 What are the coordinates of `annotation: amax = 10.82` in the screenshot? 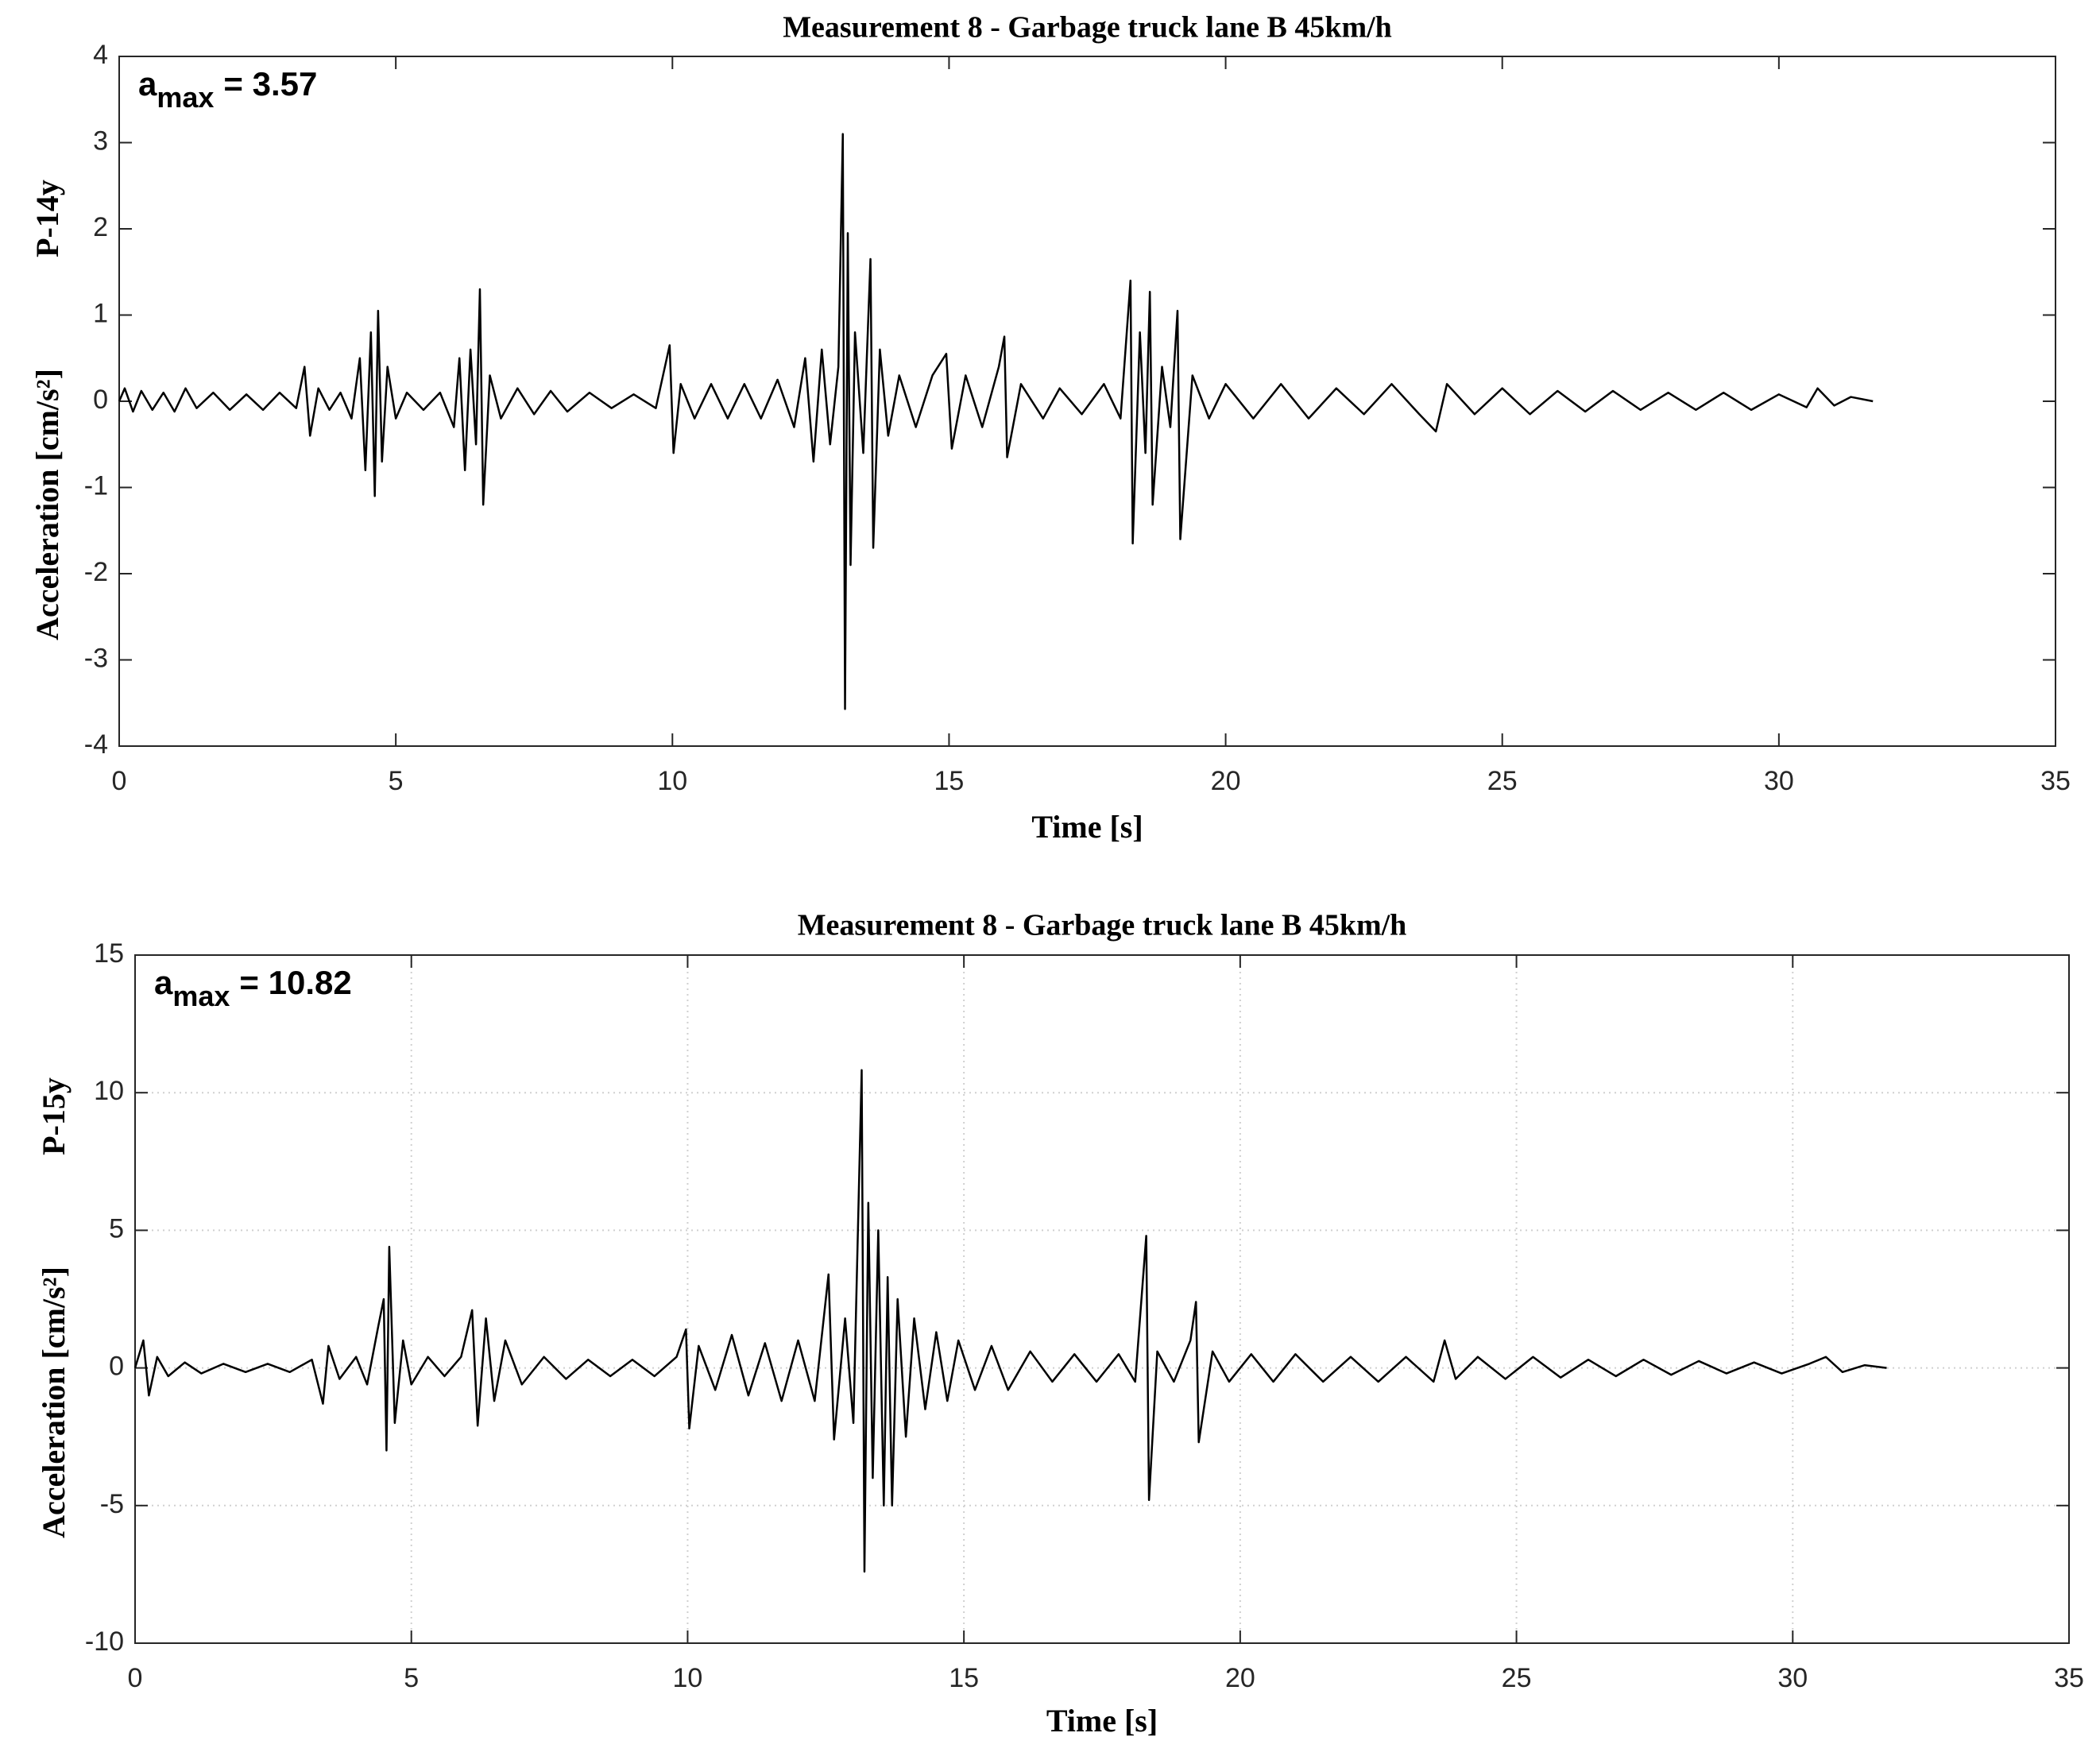 It's located at (253, 987).